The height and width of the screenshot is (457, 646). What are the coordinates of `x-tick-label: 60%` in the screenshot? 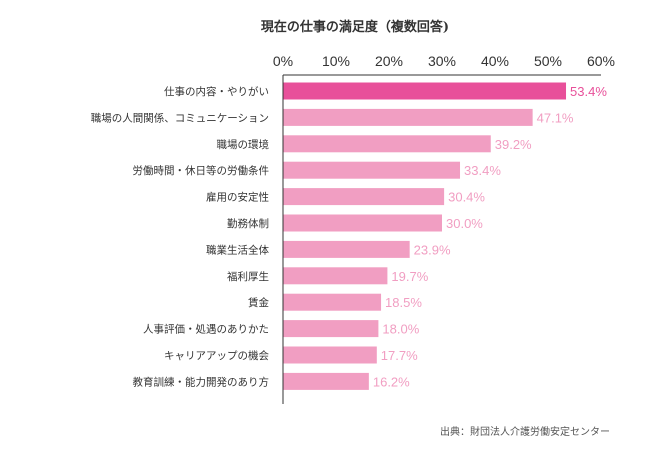 It's located at (601, 61).